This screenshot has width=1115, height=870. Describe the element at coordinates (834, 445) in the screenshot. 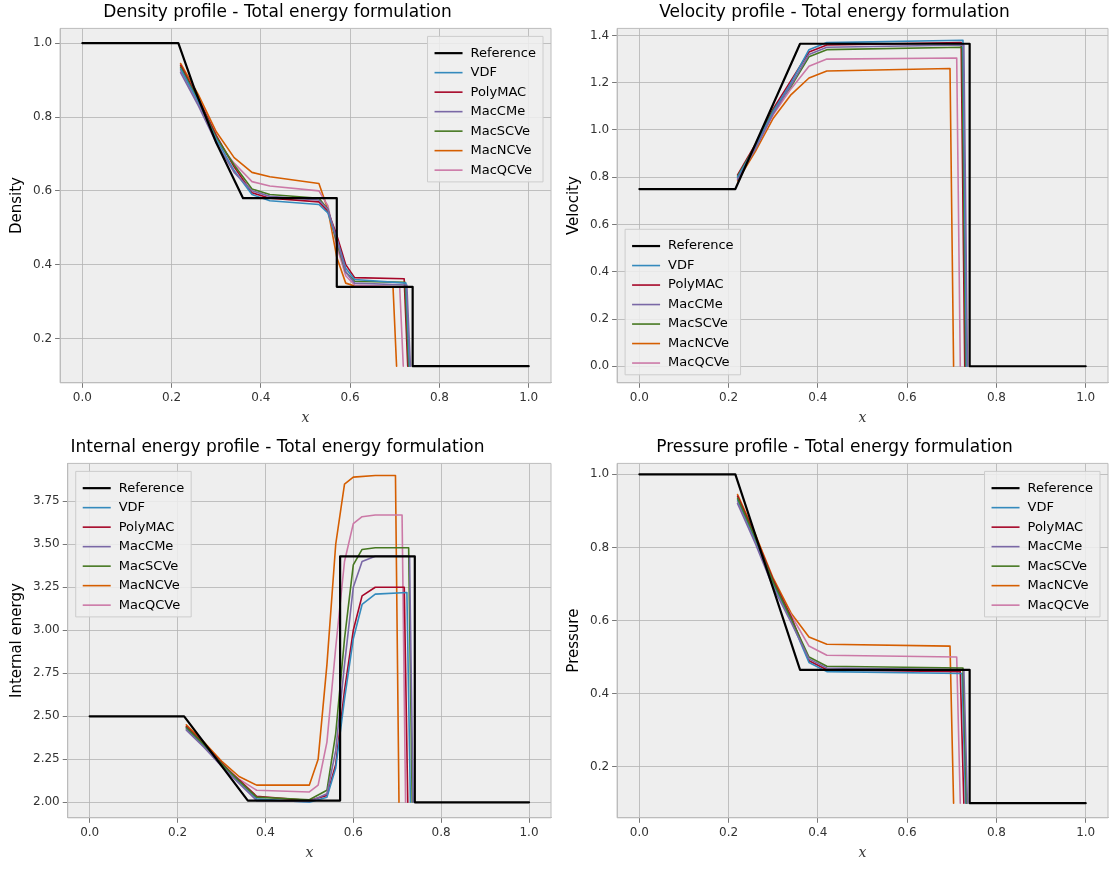

I see `chart-title: Pressure profile - Total energy formulation` at that location.